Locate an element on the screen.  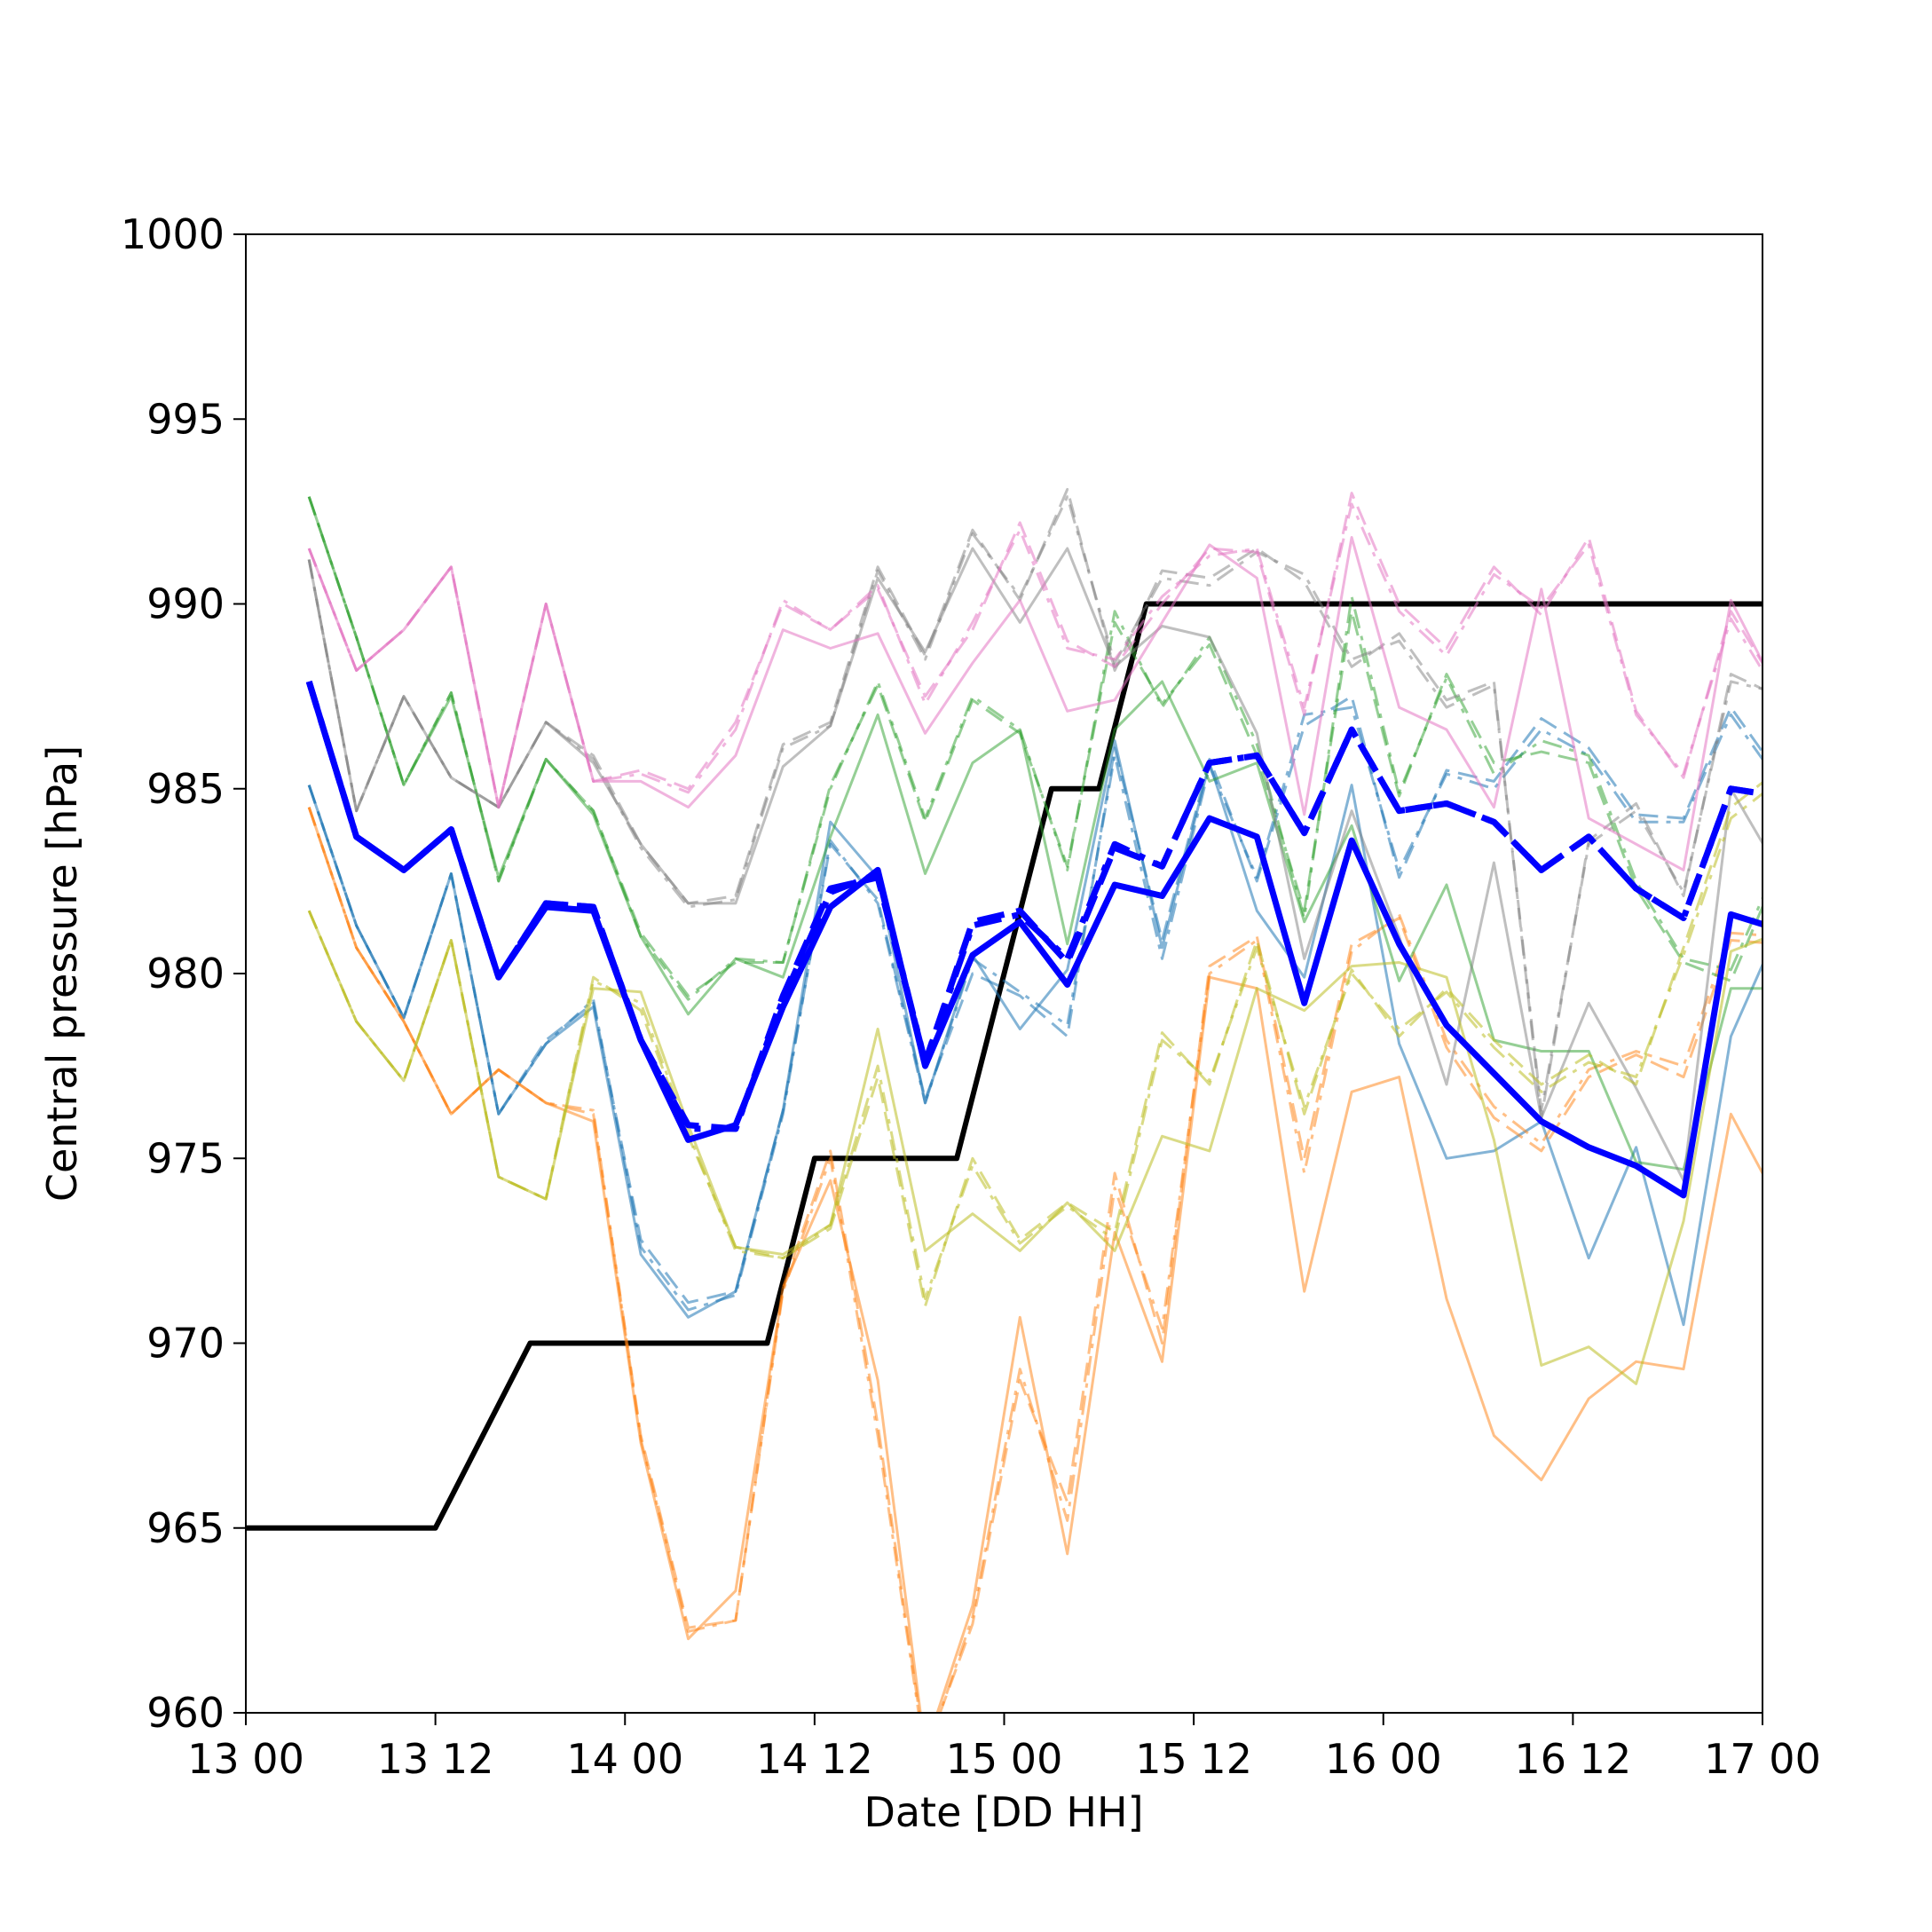
y-tick-label: 980 is located at coordinates (185, 974).